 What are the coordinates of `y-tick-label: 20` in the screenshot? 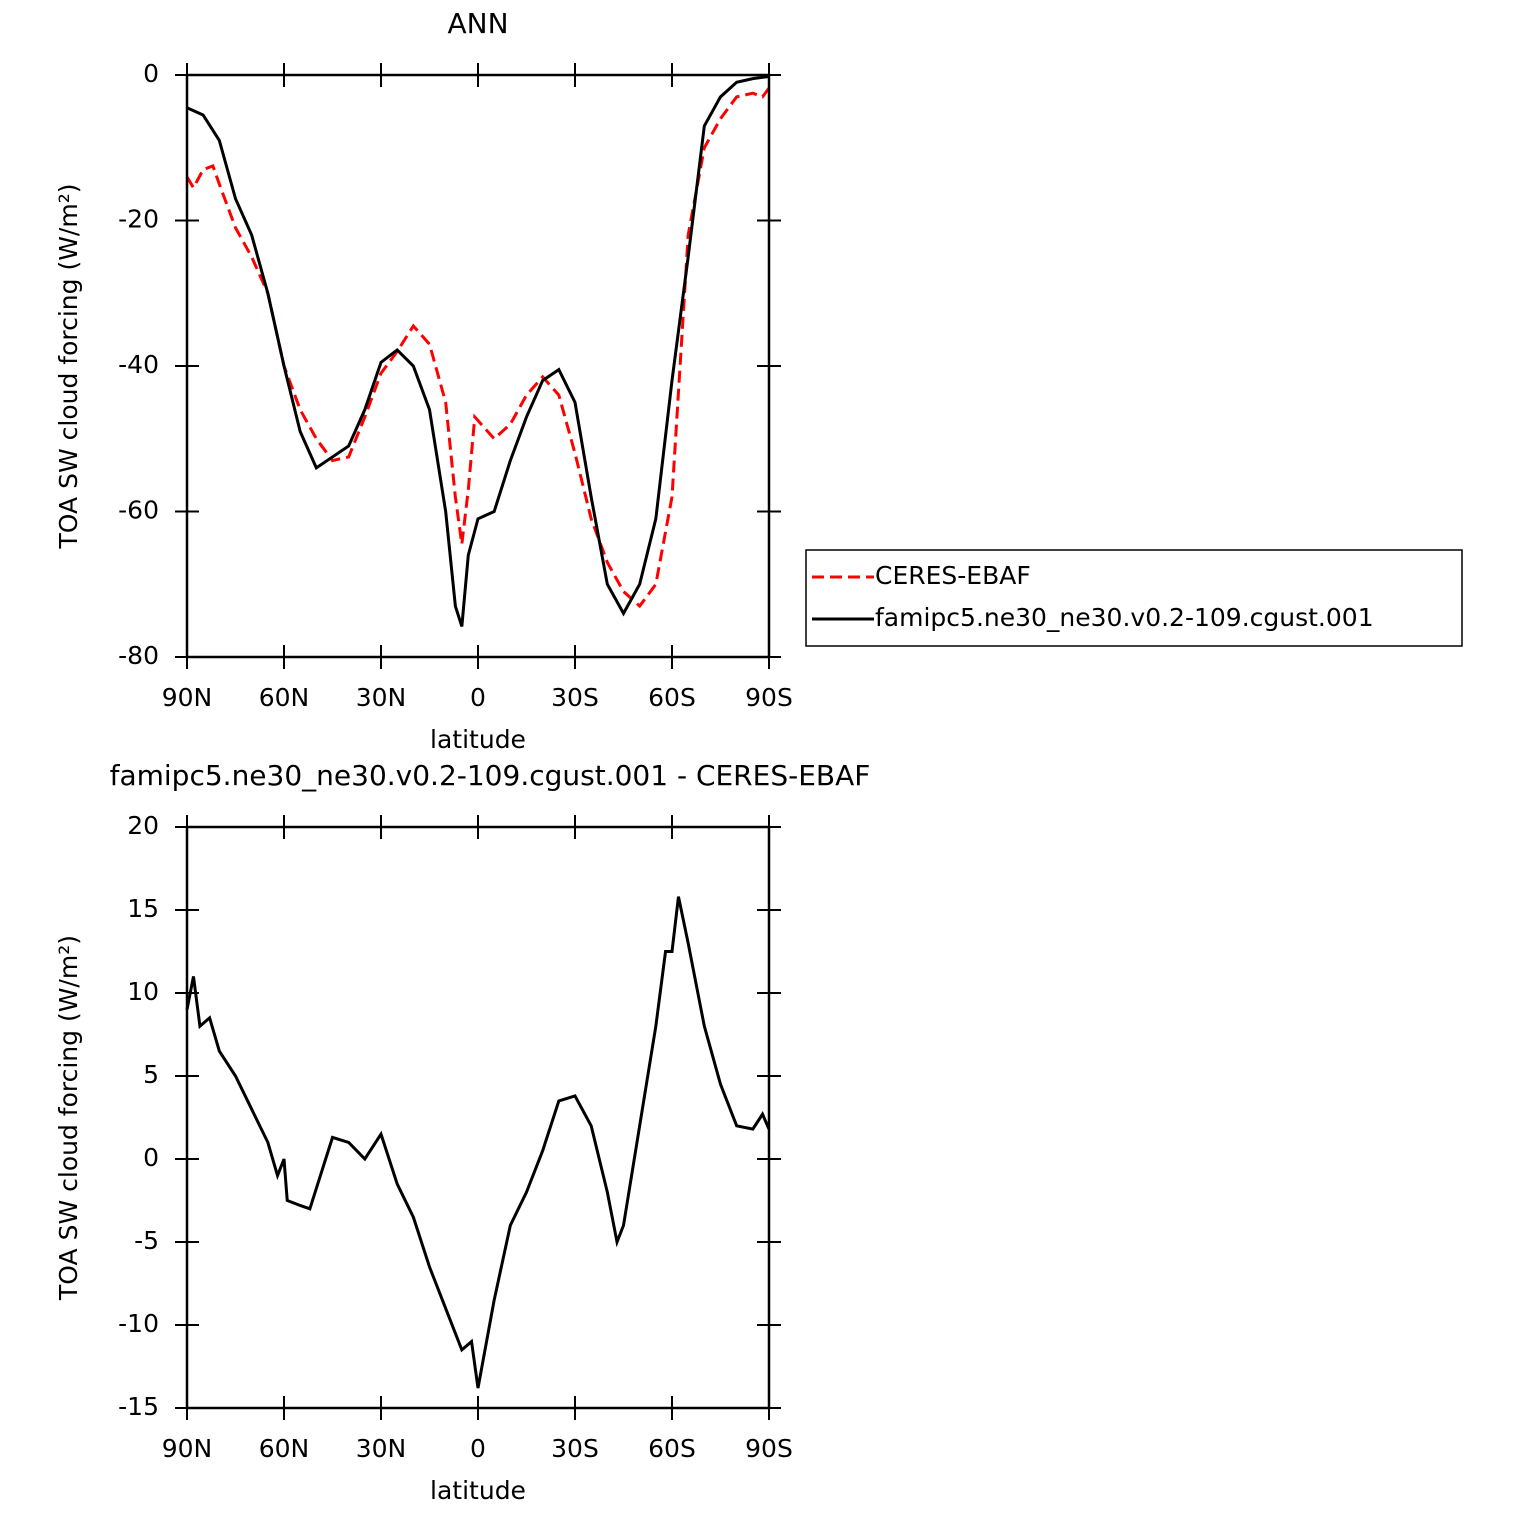 It's located at (143, 825).